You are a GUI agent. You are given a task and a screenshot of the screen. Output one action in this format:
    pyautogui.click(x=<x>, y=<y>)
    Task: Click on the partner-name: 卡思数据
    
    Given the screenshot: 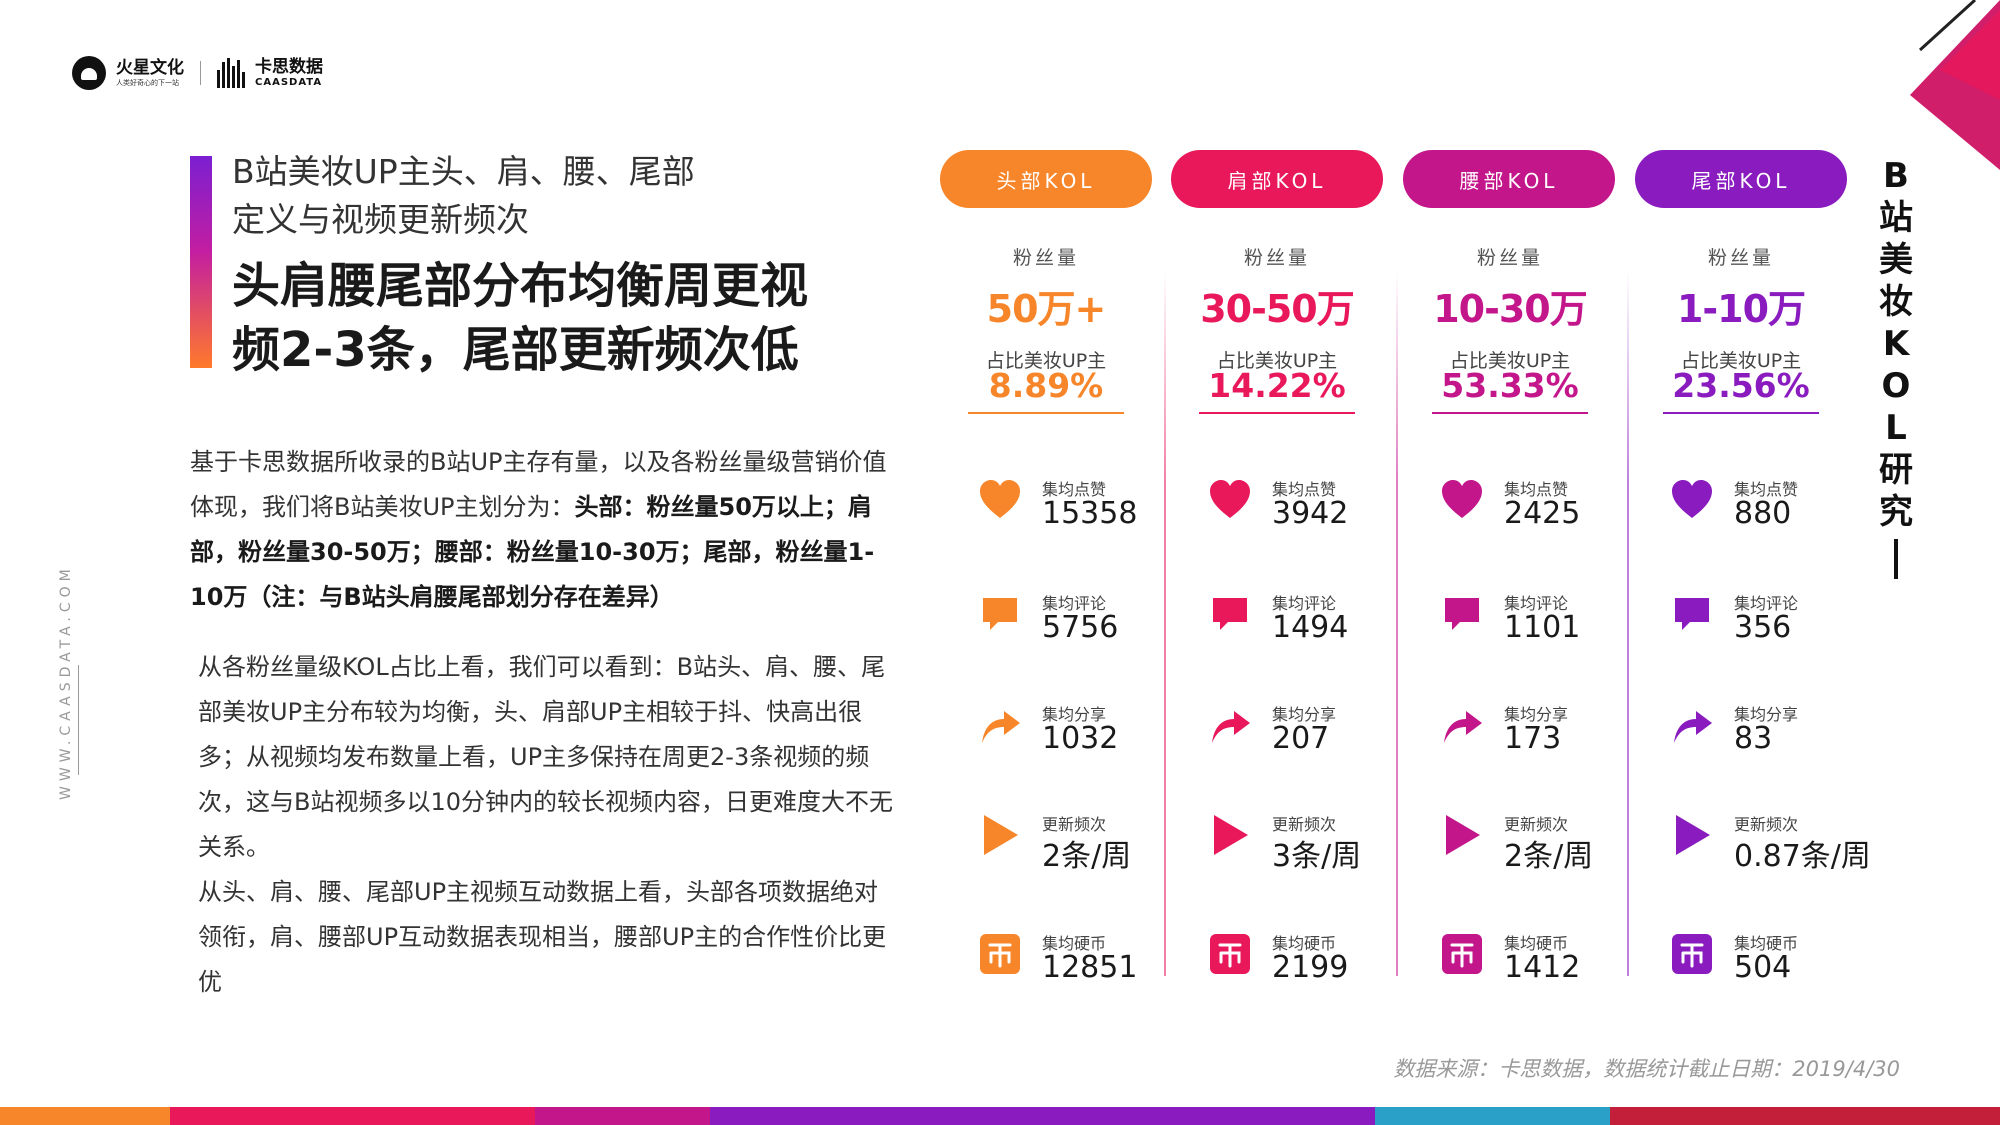 What is the action you would take?
    pyautogui.click(x=289, y=66)
    